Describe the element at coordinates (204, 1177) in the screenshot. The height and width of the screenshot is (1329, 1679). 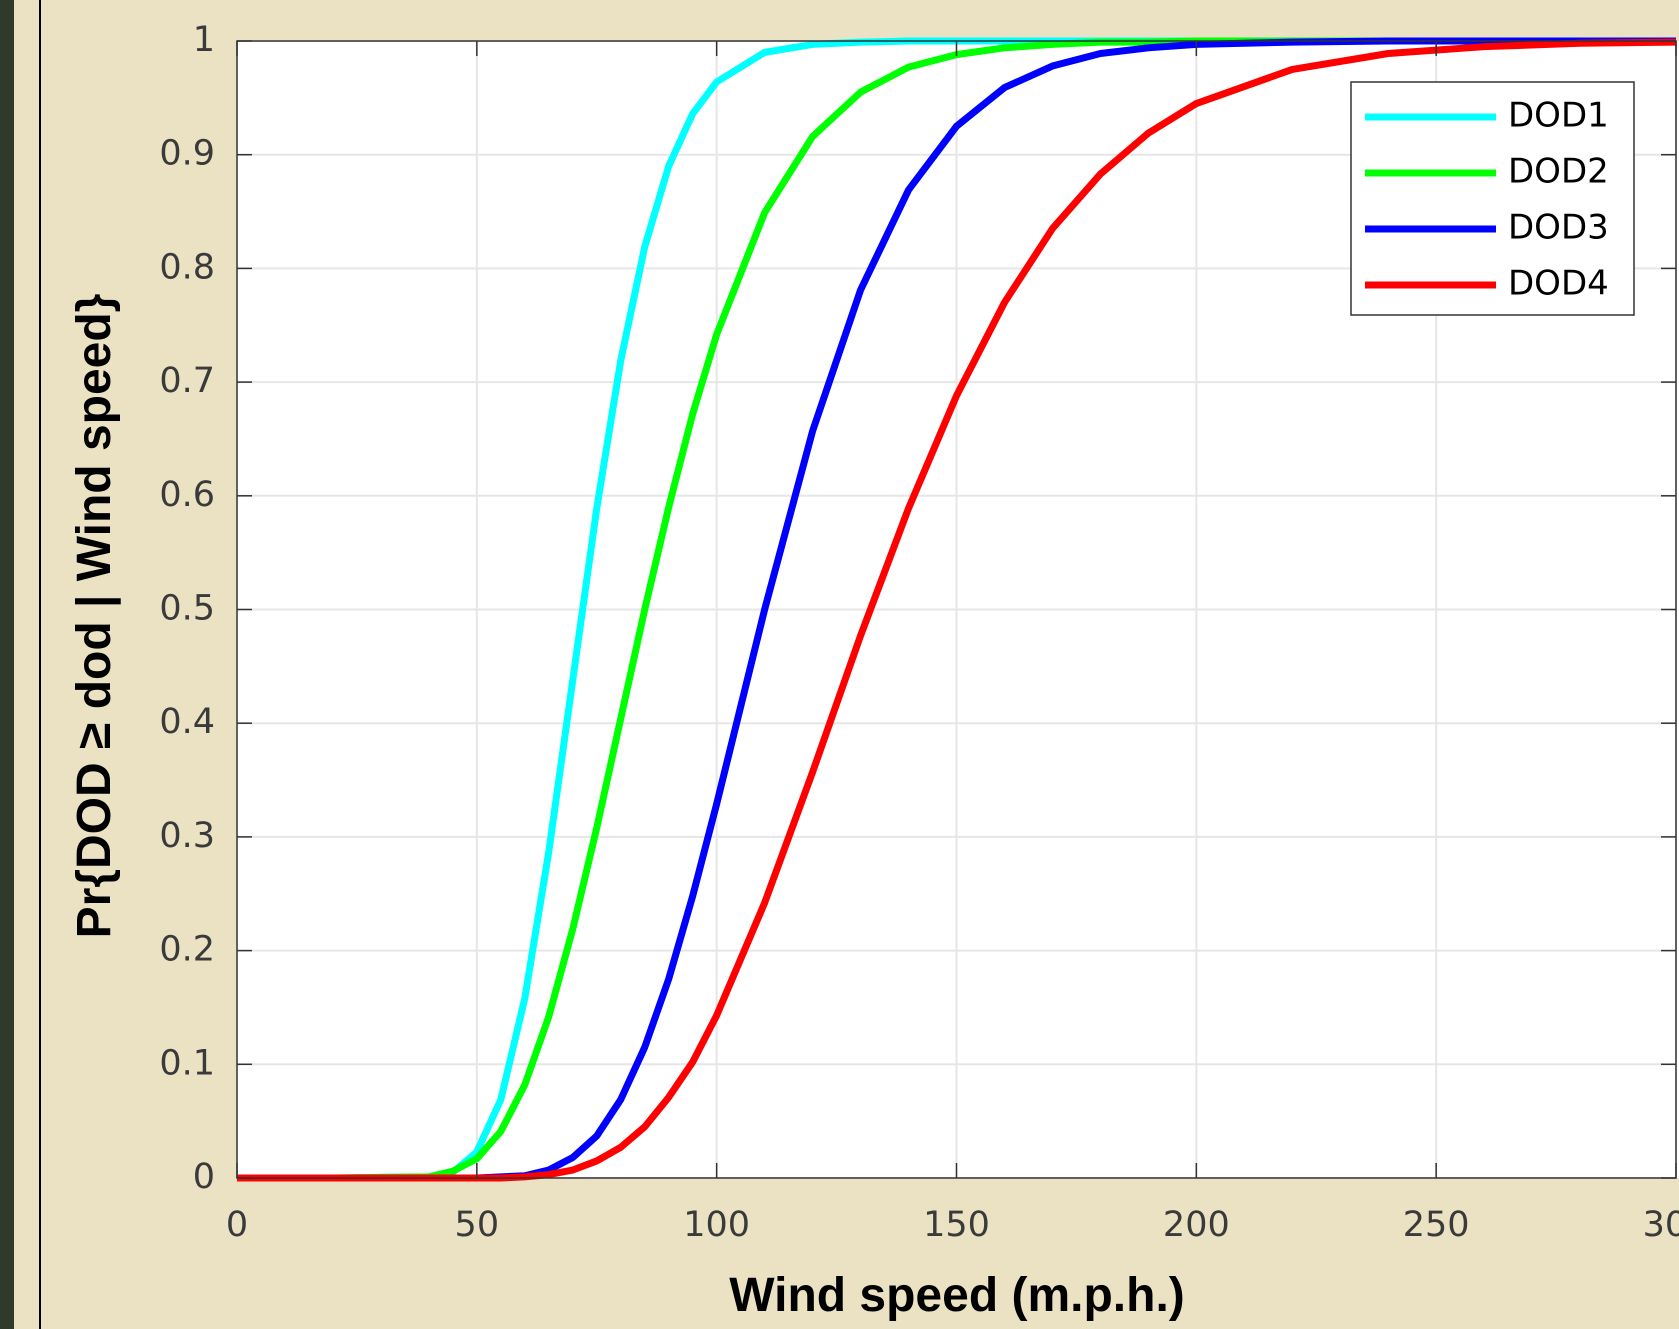
I see `y-tick-label: 0` at that location.